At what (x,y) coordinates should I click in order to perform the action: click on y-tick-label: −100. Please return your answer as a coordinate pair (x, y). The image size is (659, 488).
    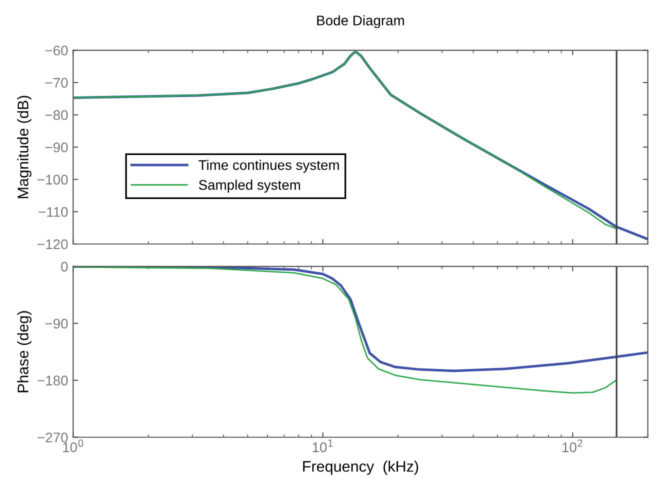
    Looking at the image, I should click on (53, 179).